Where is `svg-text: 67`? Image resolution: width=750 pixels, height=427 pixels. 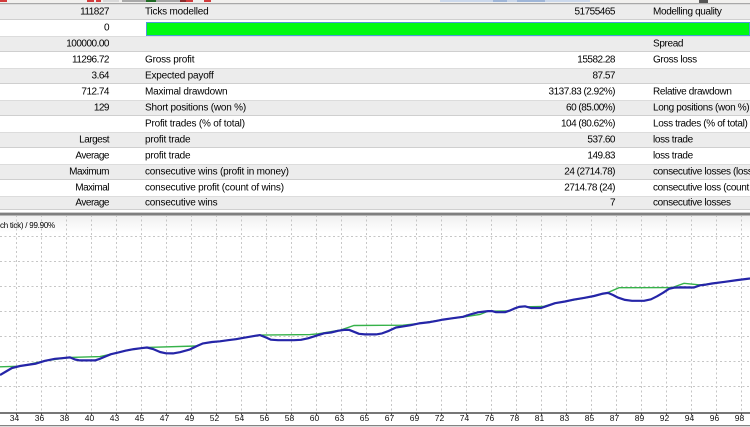
svg-text: 67 is located at coordinates (390, 418).